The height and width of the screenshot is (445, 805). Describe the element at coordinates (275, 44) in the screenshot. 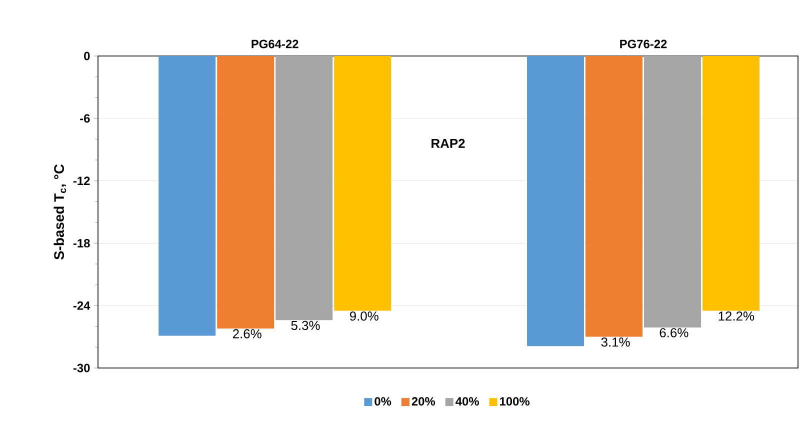

I see `x-tick-label: PG64-22` at that location.